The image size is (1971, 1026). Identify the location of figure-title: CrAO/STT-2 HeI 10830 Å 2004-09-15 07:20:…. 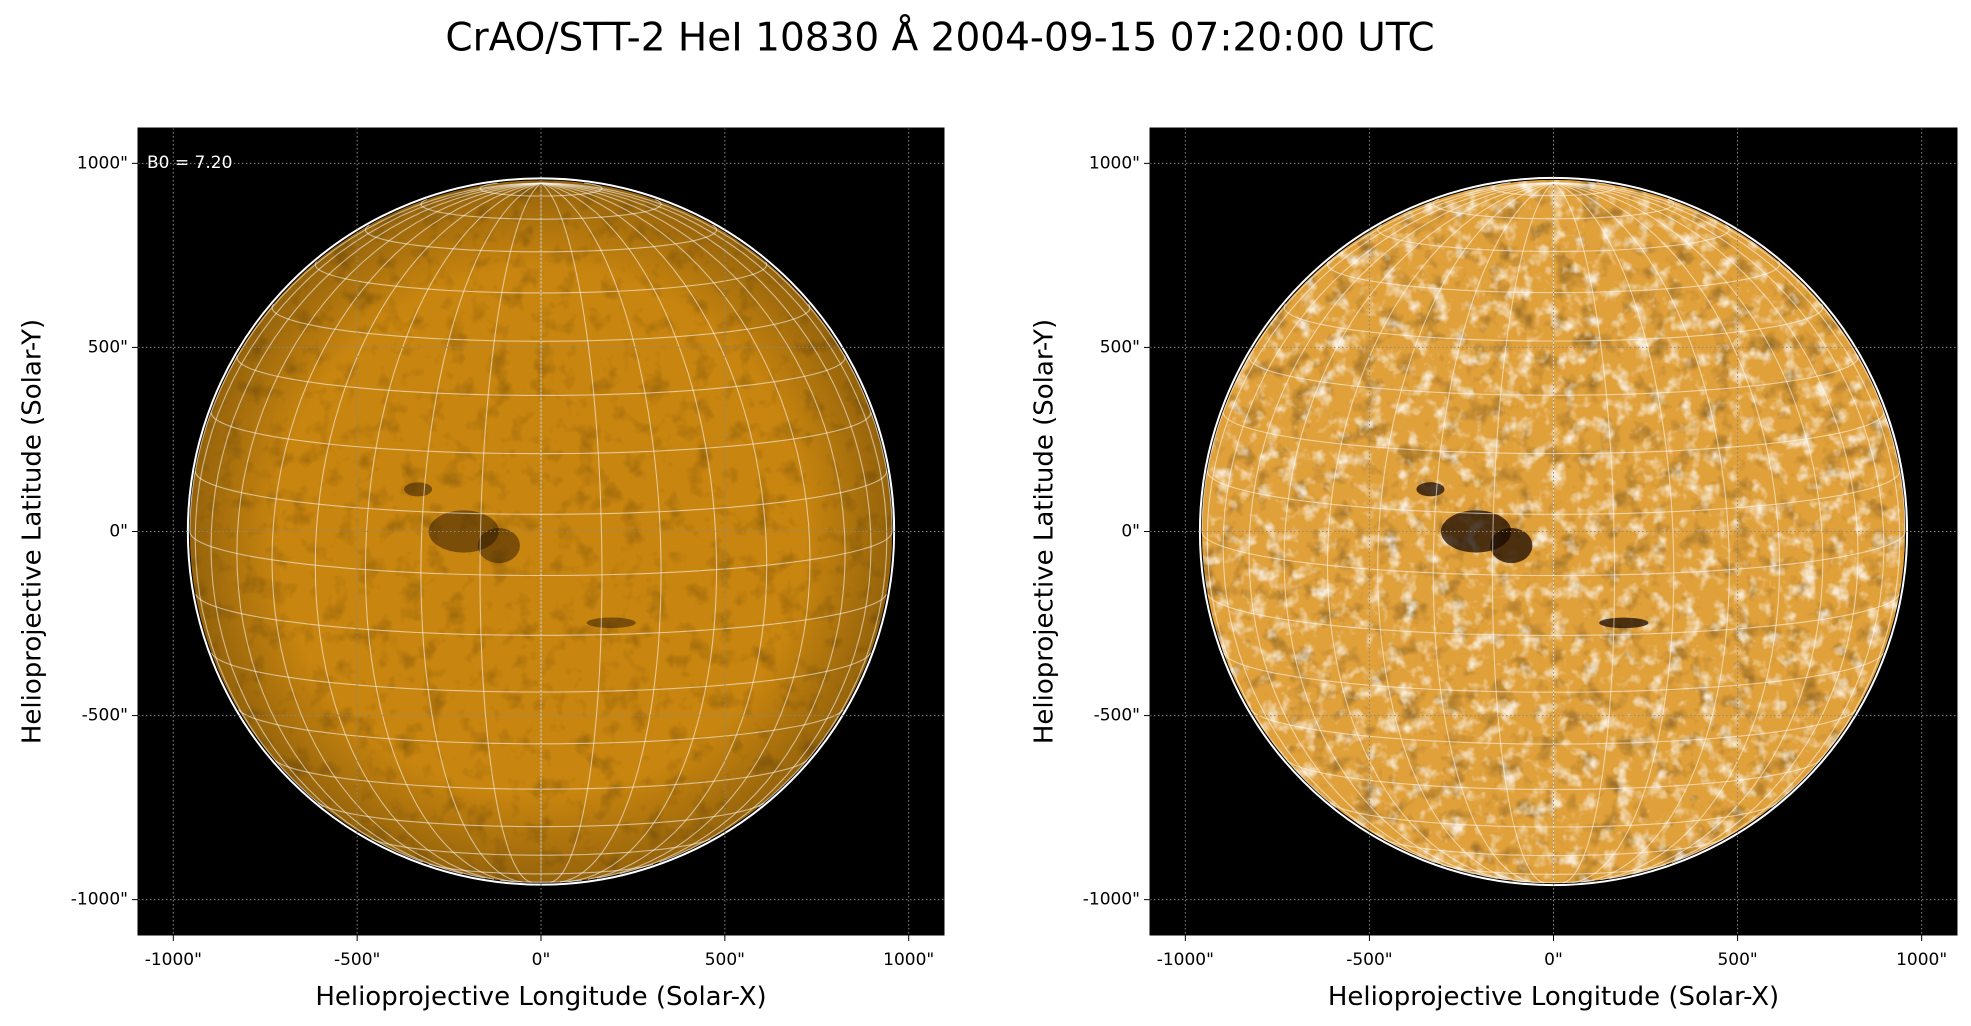
(939, 37).